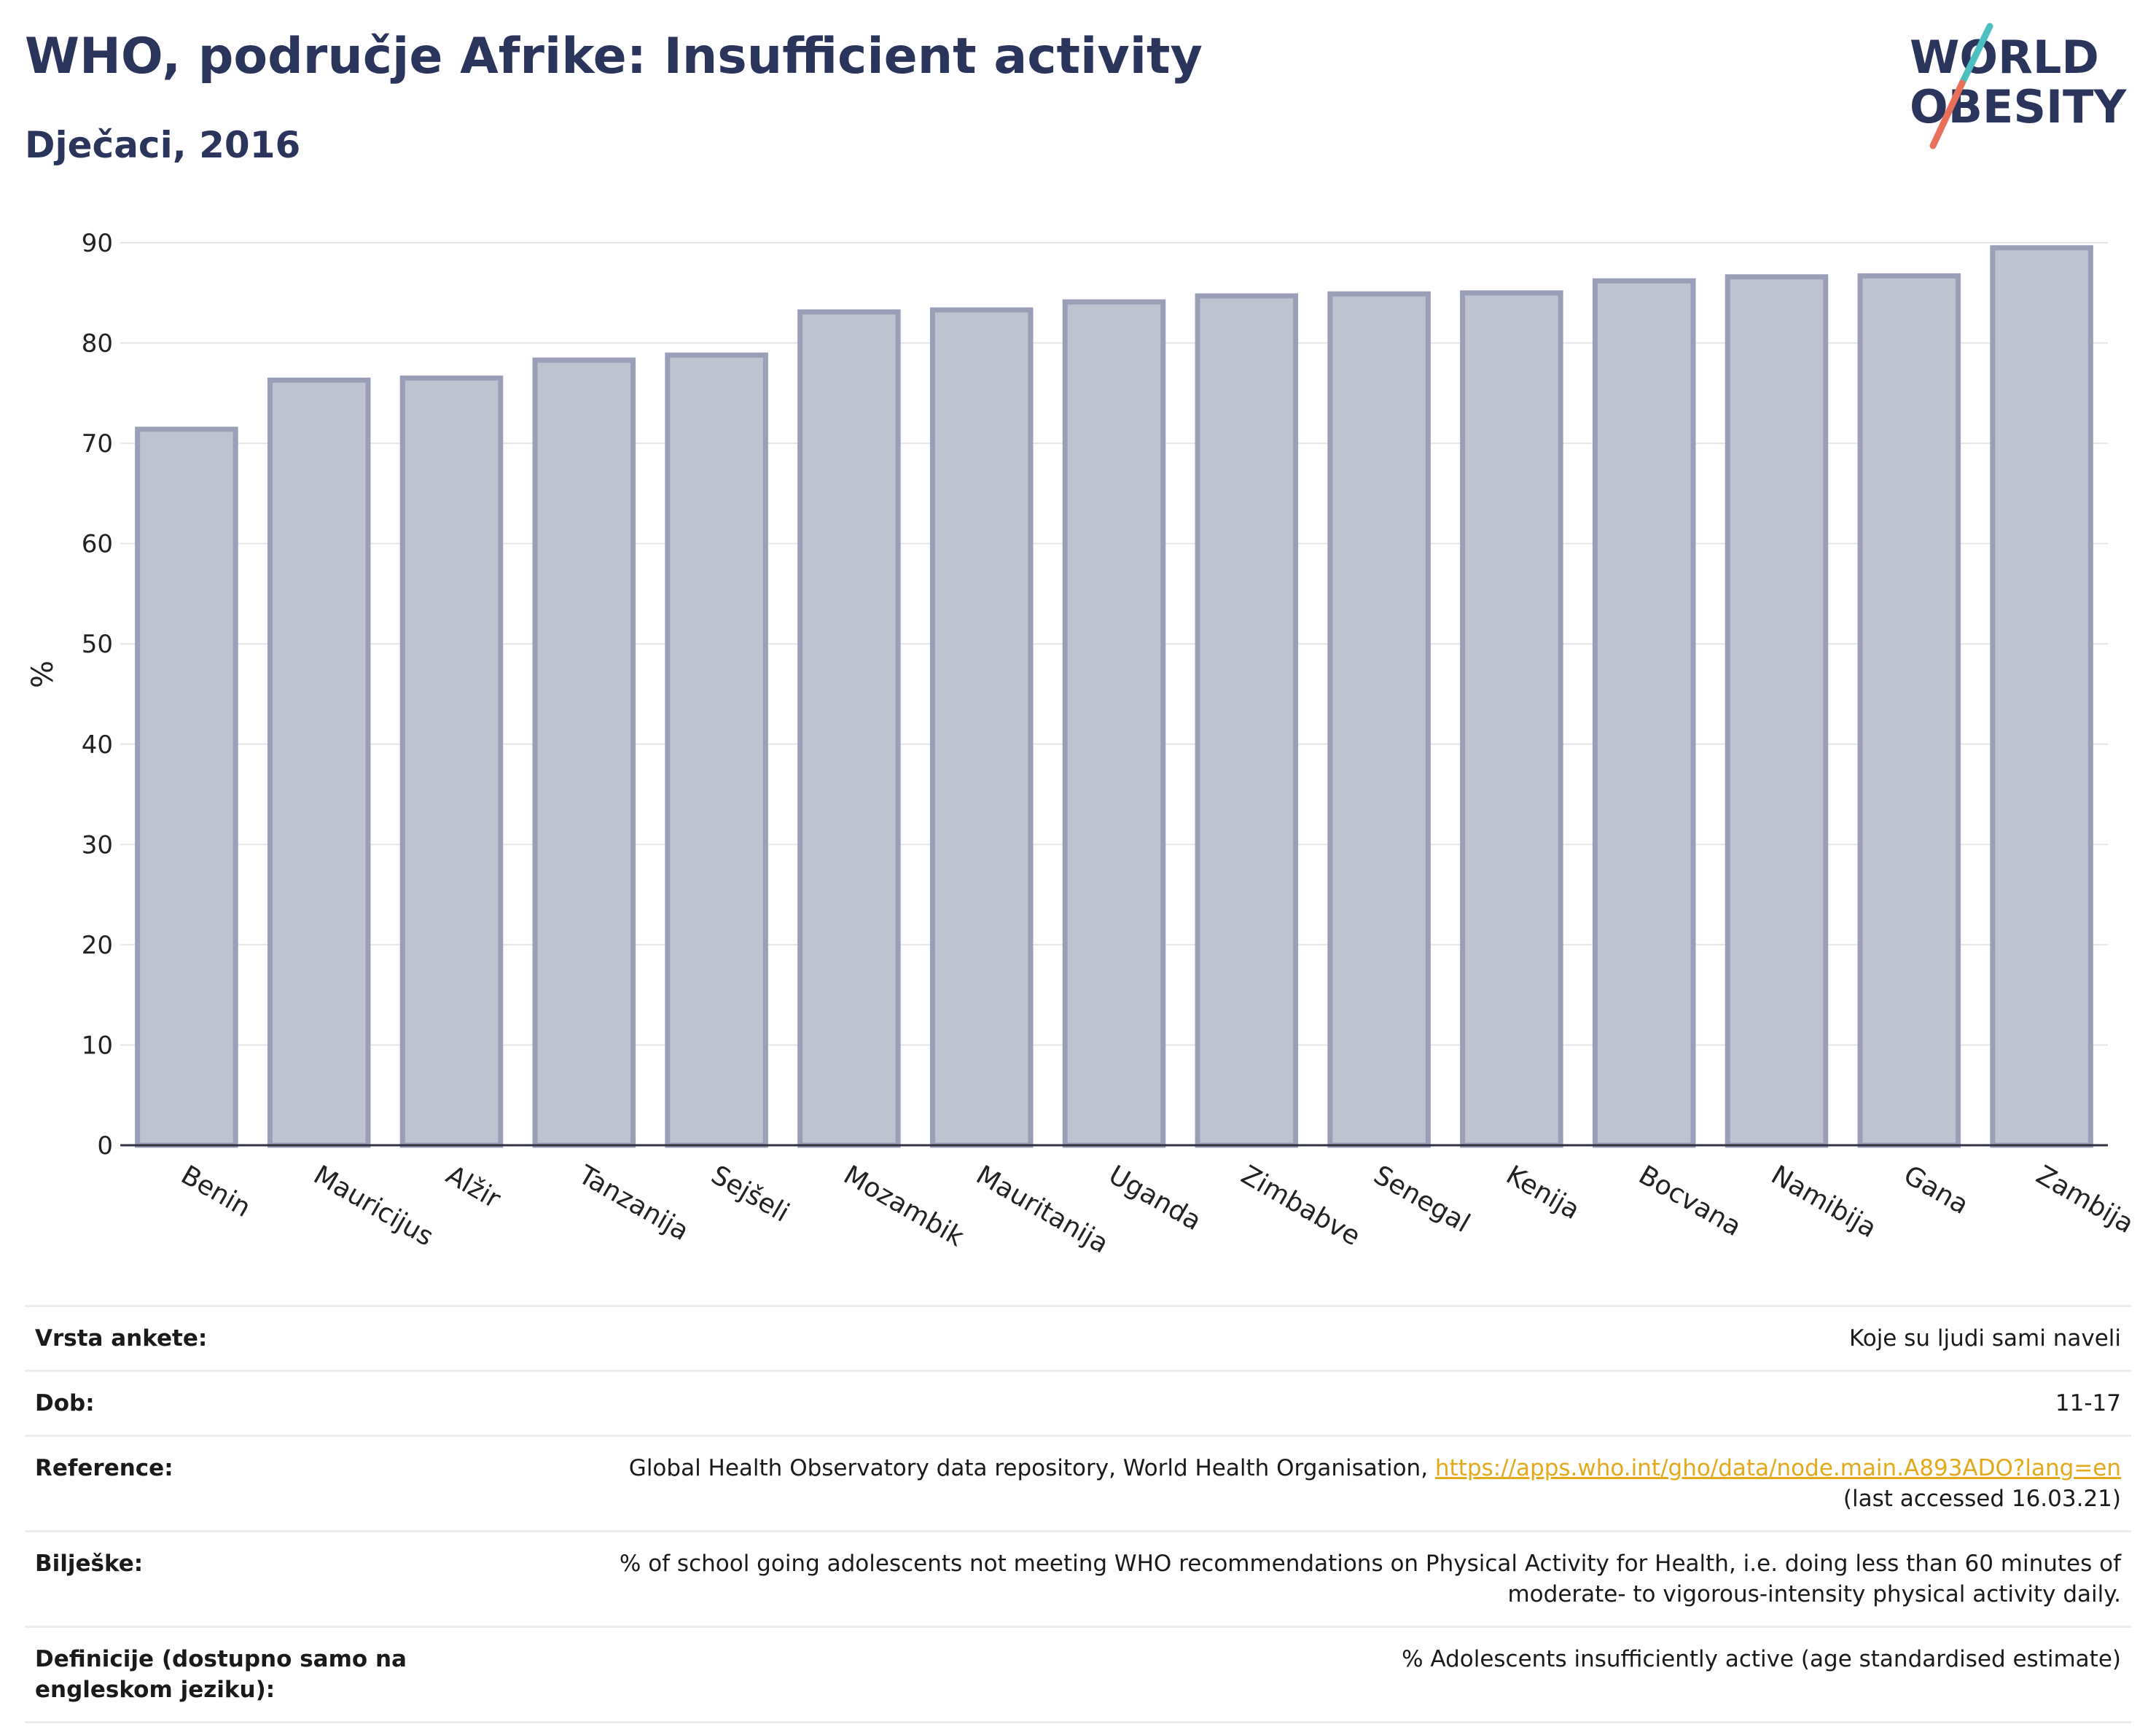 The image size is (2156, 1735). What do you see at coordinates (1042, 1209) in the screenshot?
I see `x-tick-label: Mauritanija` at bounding box center [1042, 1209].